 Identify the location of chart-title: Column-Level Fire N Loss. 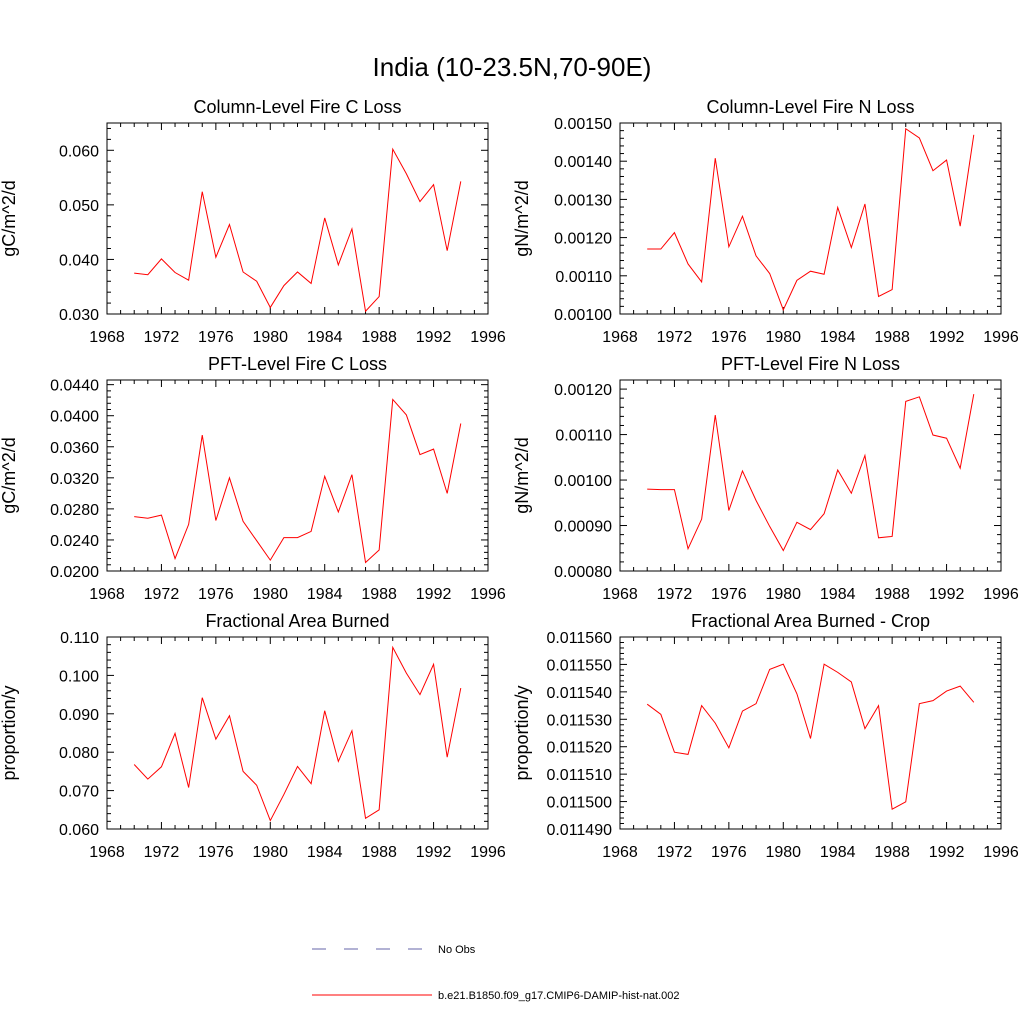
(810, 107).